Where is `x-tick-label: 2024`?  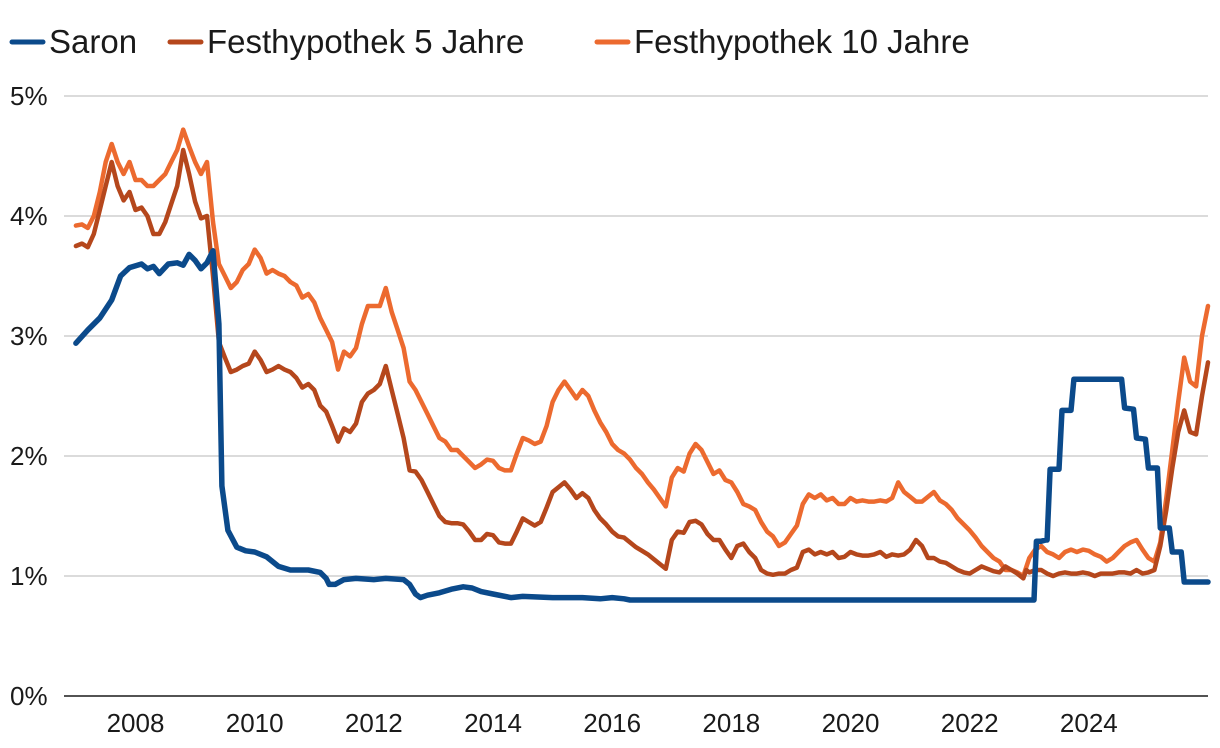 x-tick-label: 2024 is located at coordinates (1089, 723).